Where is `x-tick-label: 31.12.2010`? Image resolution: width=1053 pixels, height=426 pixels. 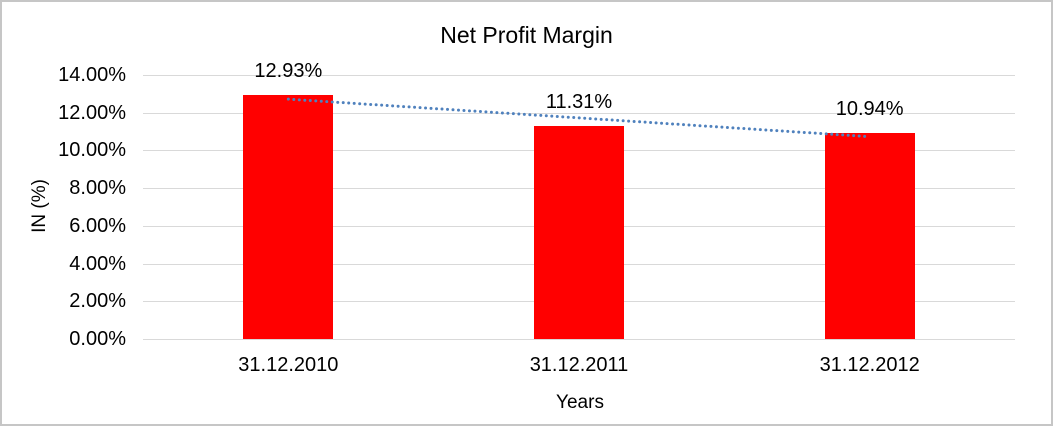
x-tick-label: 31.12.2010 is located at coordinates (288, 365).